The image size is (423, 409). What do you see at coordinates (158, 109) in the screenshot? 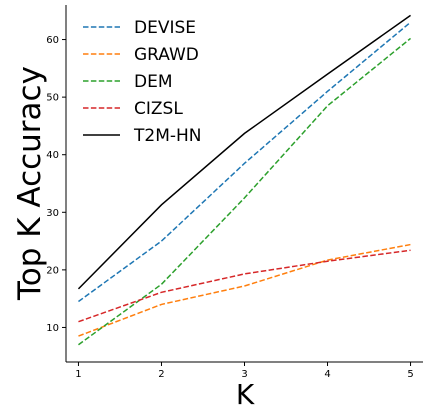
I see `legend-label-cizsl: CIZSL` at bounding box center [158, 109].